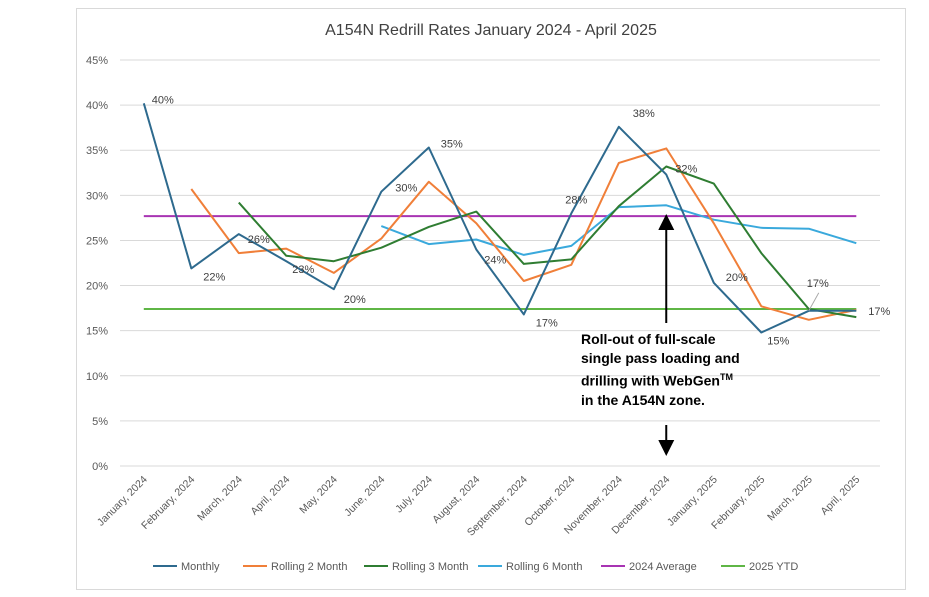 Image resolution: width=929 pixels, height=597 pixels. What do you see at coordinates (163, 100) in the screenshot?
I see `data-label: 40%` at bounding box center [163, 100].